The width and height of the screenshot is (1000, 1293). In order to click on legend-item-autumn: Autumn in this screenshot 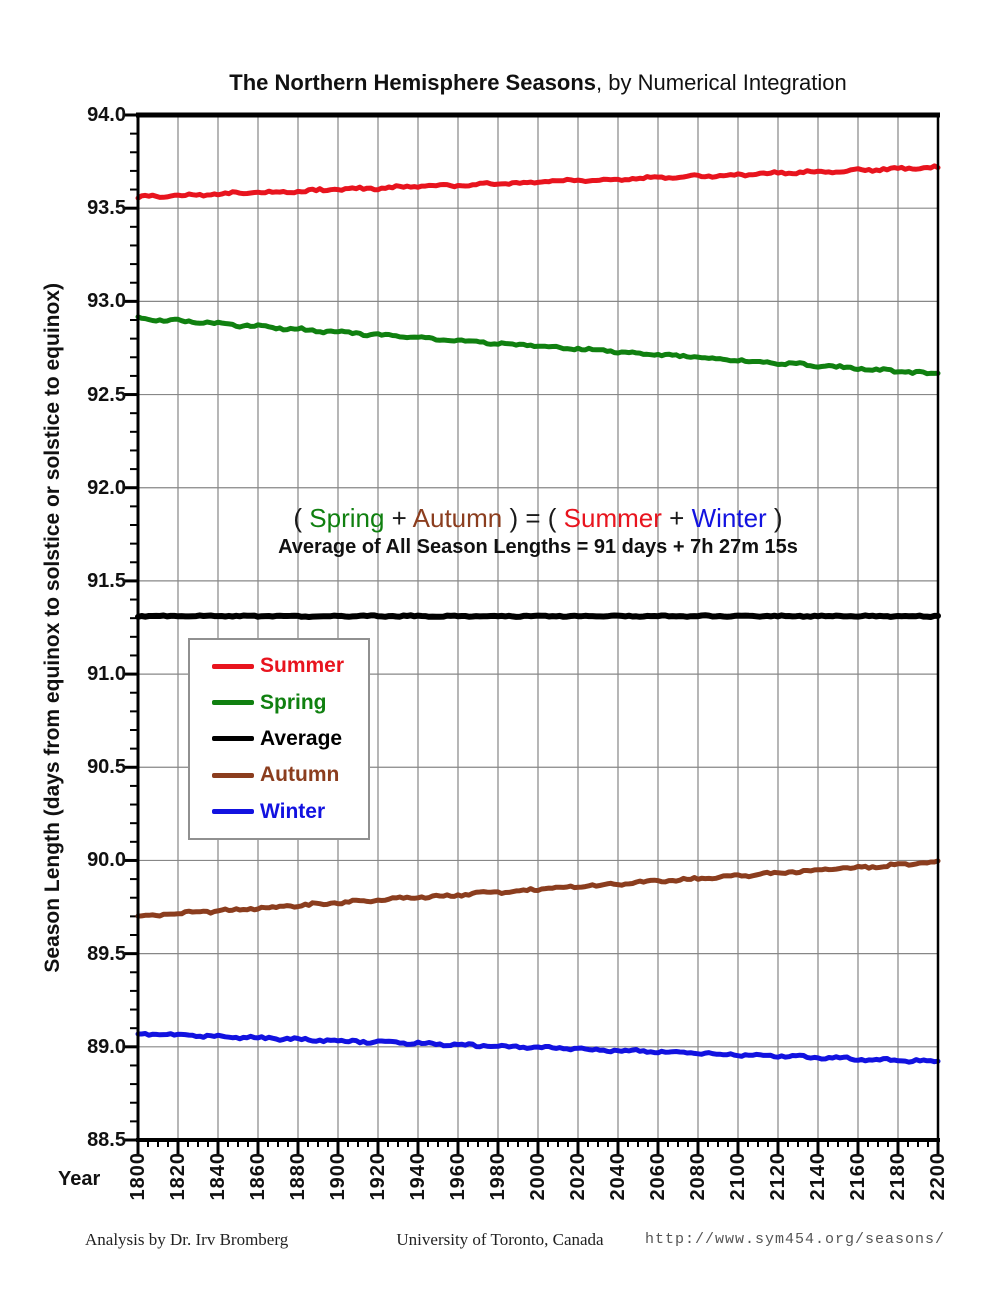, I will do `click(290, 775)`.